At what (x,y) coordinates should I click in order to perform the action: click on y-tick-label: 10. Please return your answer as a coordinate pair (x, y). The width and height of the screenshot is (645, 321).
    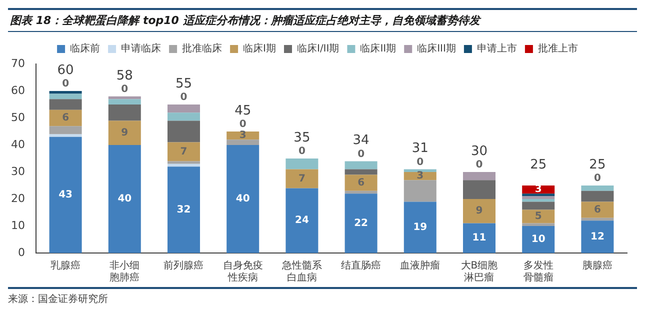
    Looking at the image, I should click on (17, 225).